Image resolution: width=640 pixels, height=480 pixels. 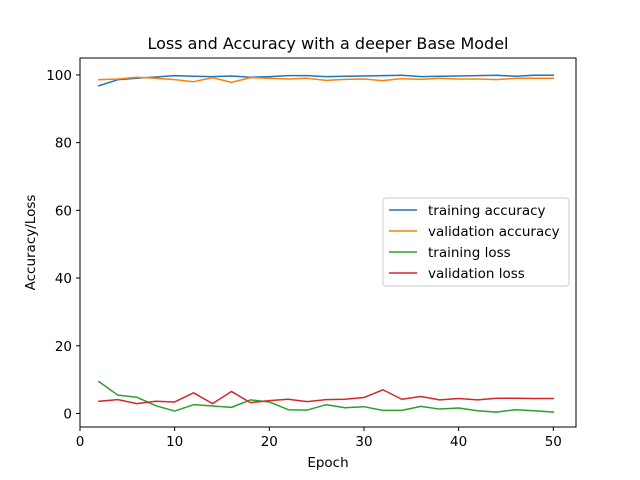 What do you see at coordinates (319, 438) in the screenshot?
I see `x-axis: 0 10 20 30 40 50` at bounding box center [319, 438].